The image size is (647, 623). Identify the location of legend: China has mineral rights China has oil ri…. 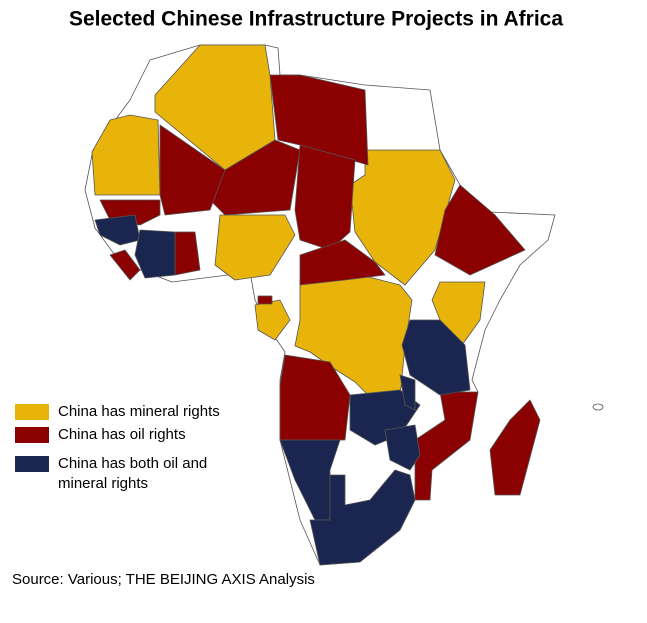
(117, 447).